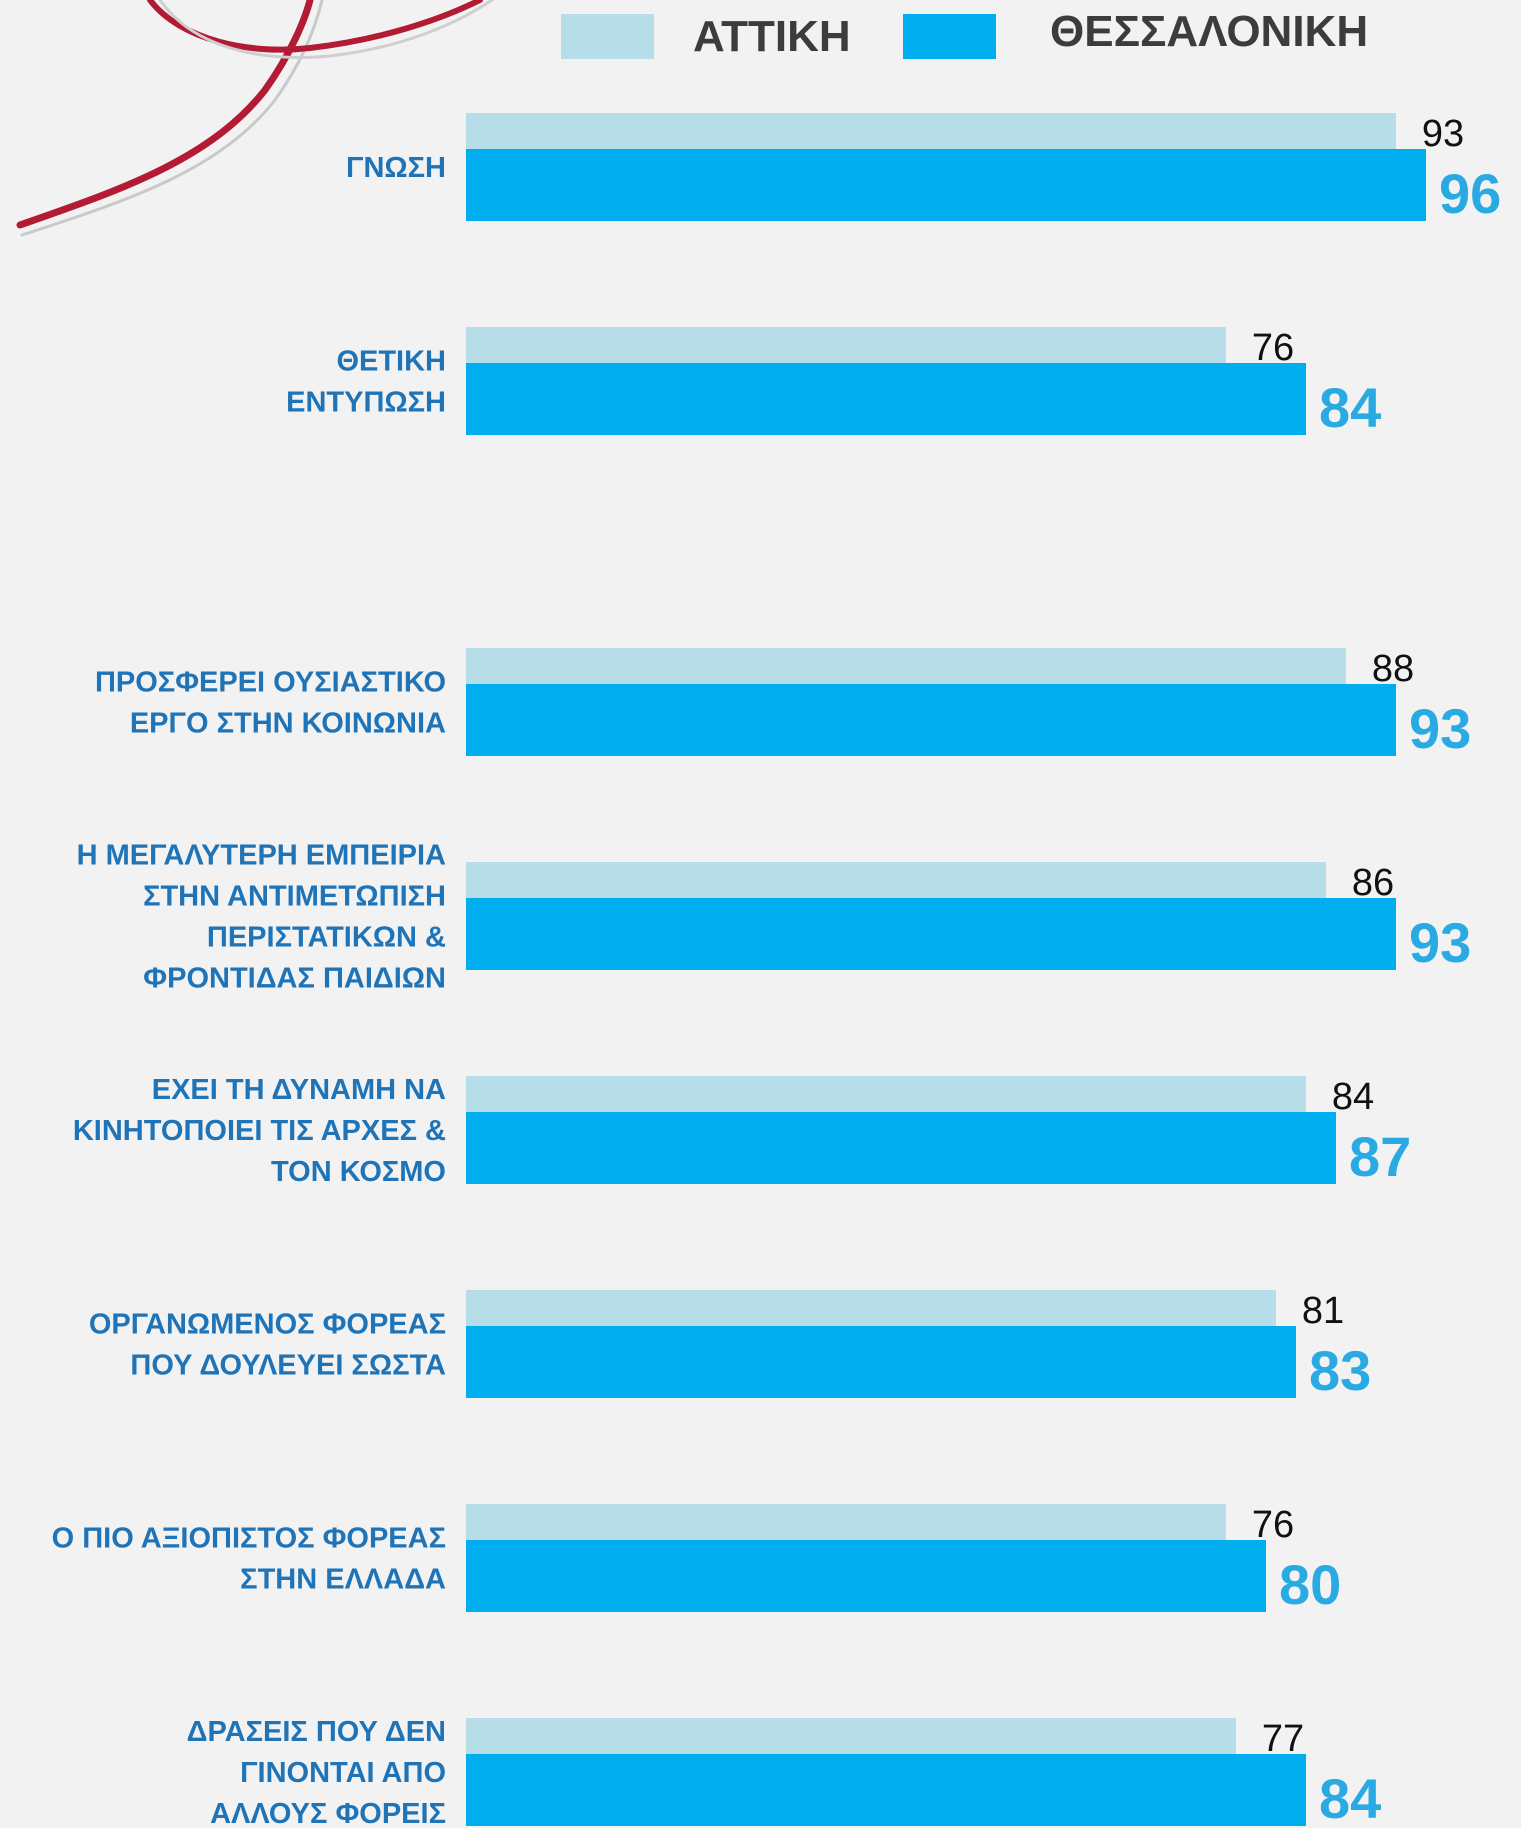 The image size is (1521, 1828). I want to click on category-label-line: ΚΙΝΗΤΟΠΟΙΕΙ ΤΙΣ ΑΡΧΕΣ &, so click(259, 1131).